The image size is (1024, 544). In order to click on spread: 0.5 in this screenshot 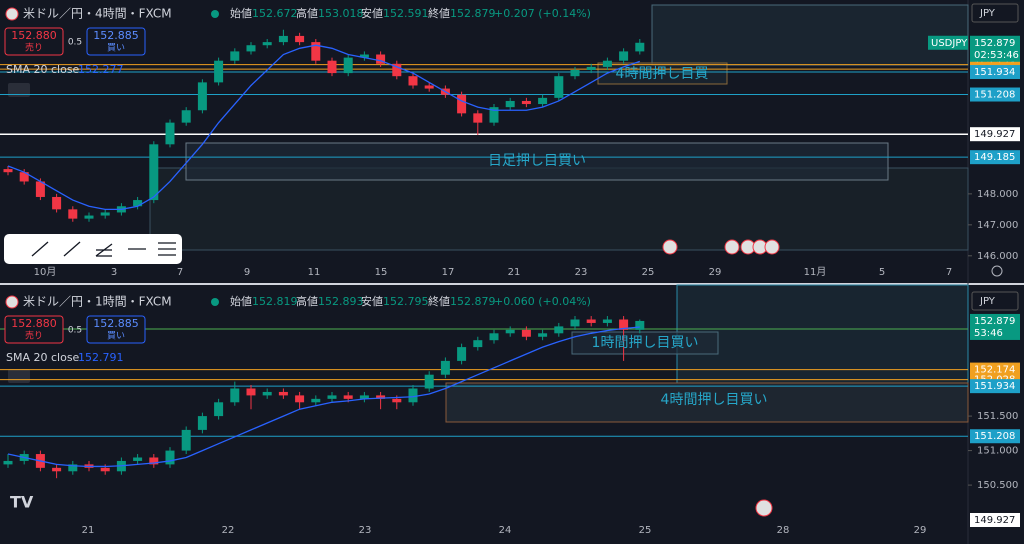, I will do `click(75, 43)`.